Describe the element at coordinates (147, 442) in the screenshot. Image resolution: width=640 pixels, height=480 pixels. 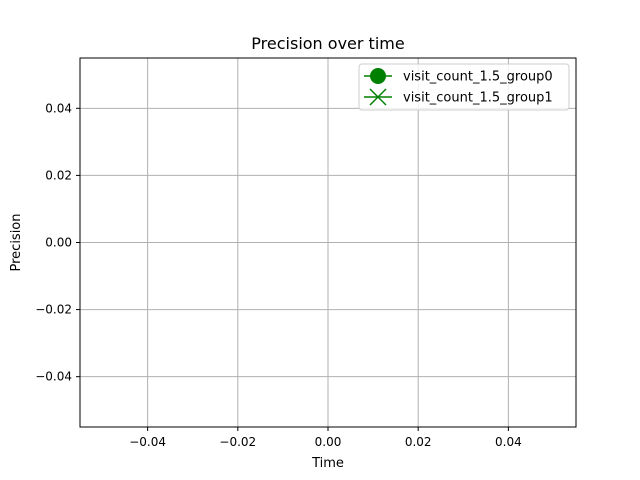
I see `x-tick-label: −0.04` at that location.